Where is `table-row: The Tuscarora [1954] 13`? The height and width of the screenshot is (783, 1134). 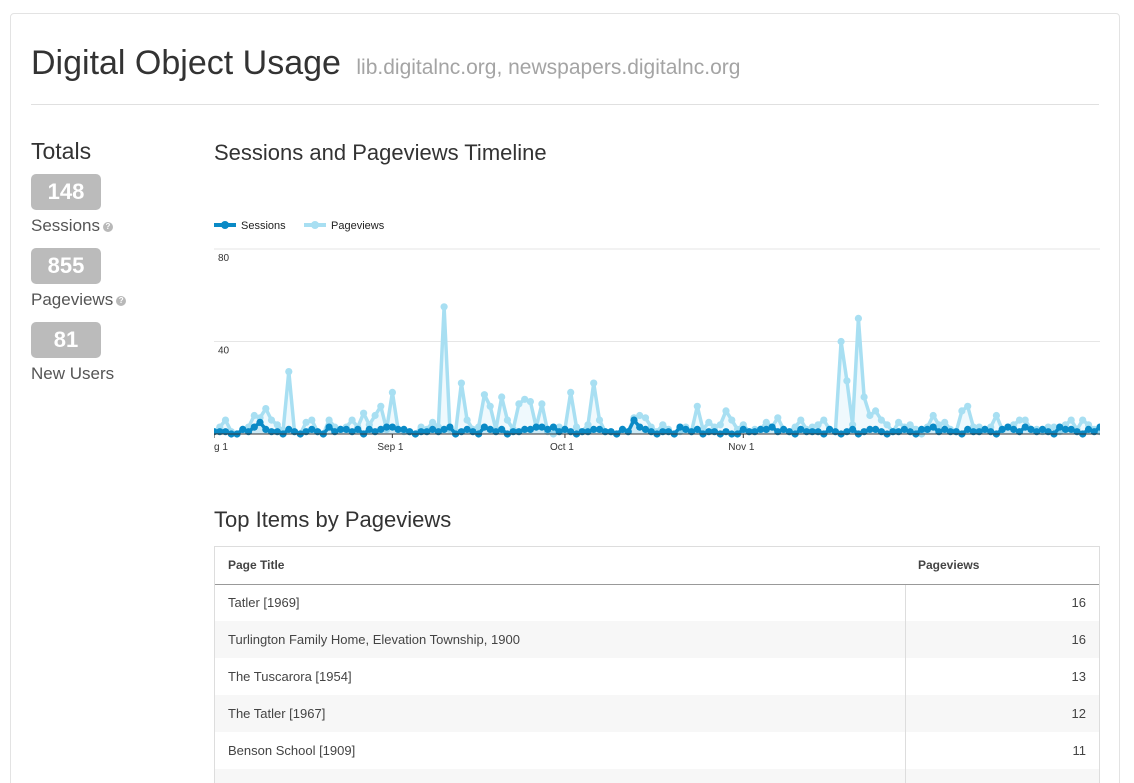 table-row: The Tuscarora [1954] 13 is located at coordinates (657, 676).